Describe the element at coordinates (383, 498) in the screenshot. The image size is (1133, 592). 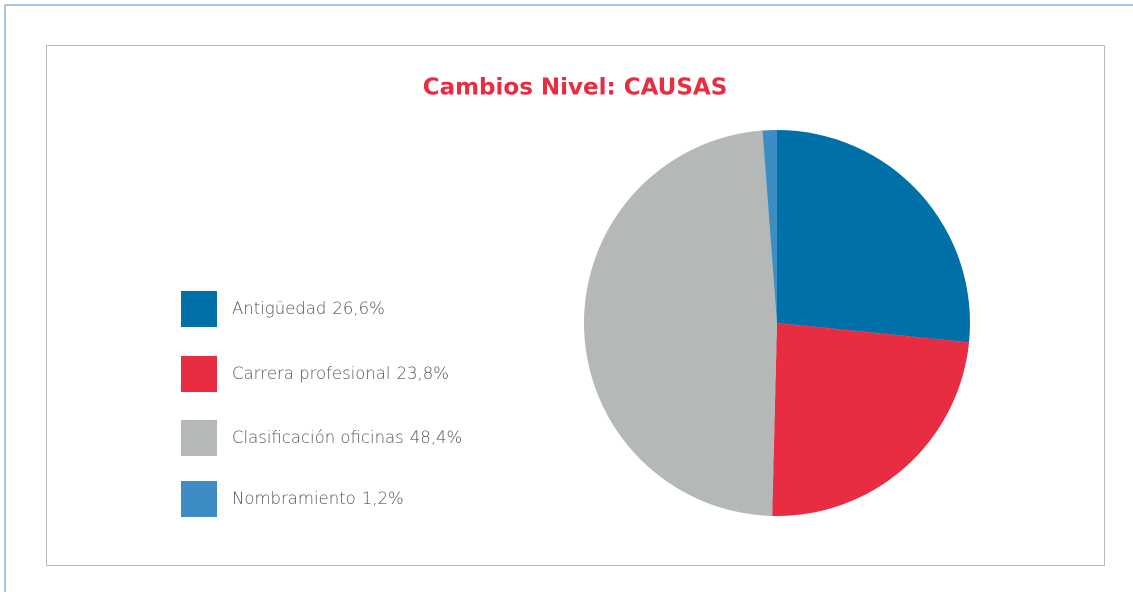
I see `legend-value: 1,2%` at that location.